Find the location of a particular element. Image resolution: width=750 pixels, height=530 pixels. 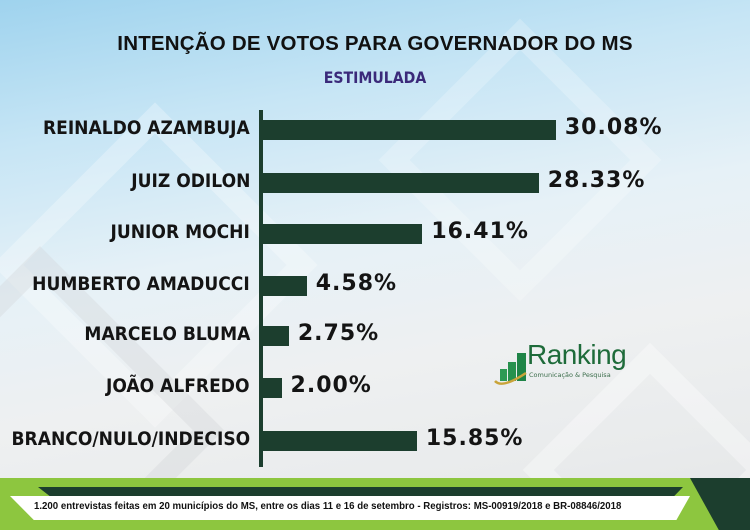

footer-accent-strip is located at coordinates (360, 492).